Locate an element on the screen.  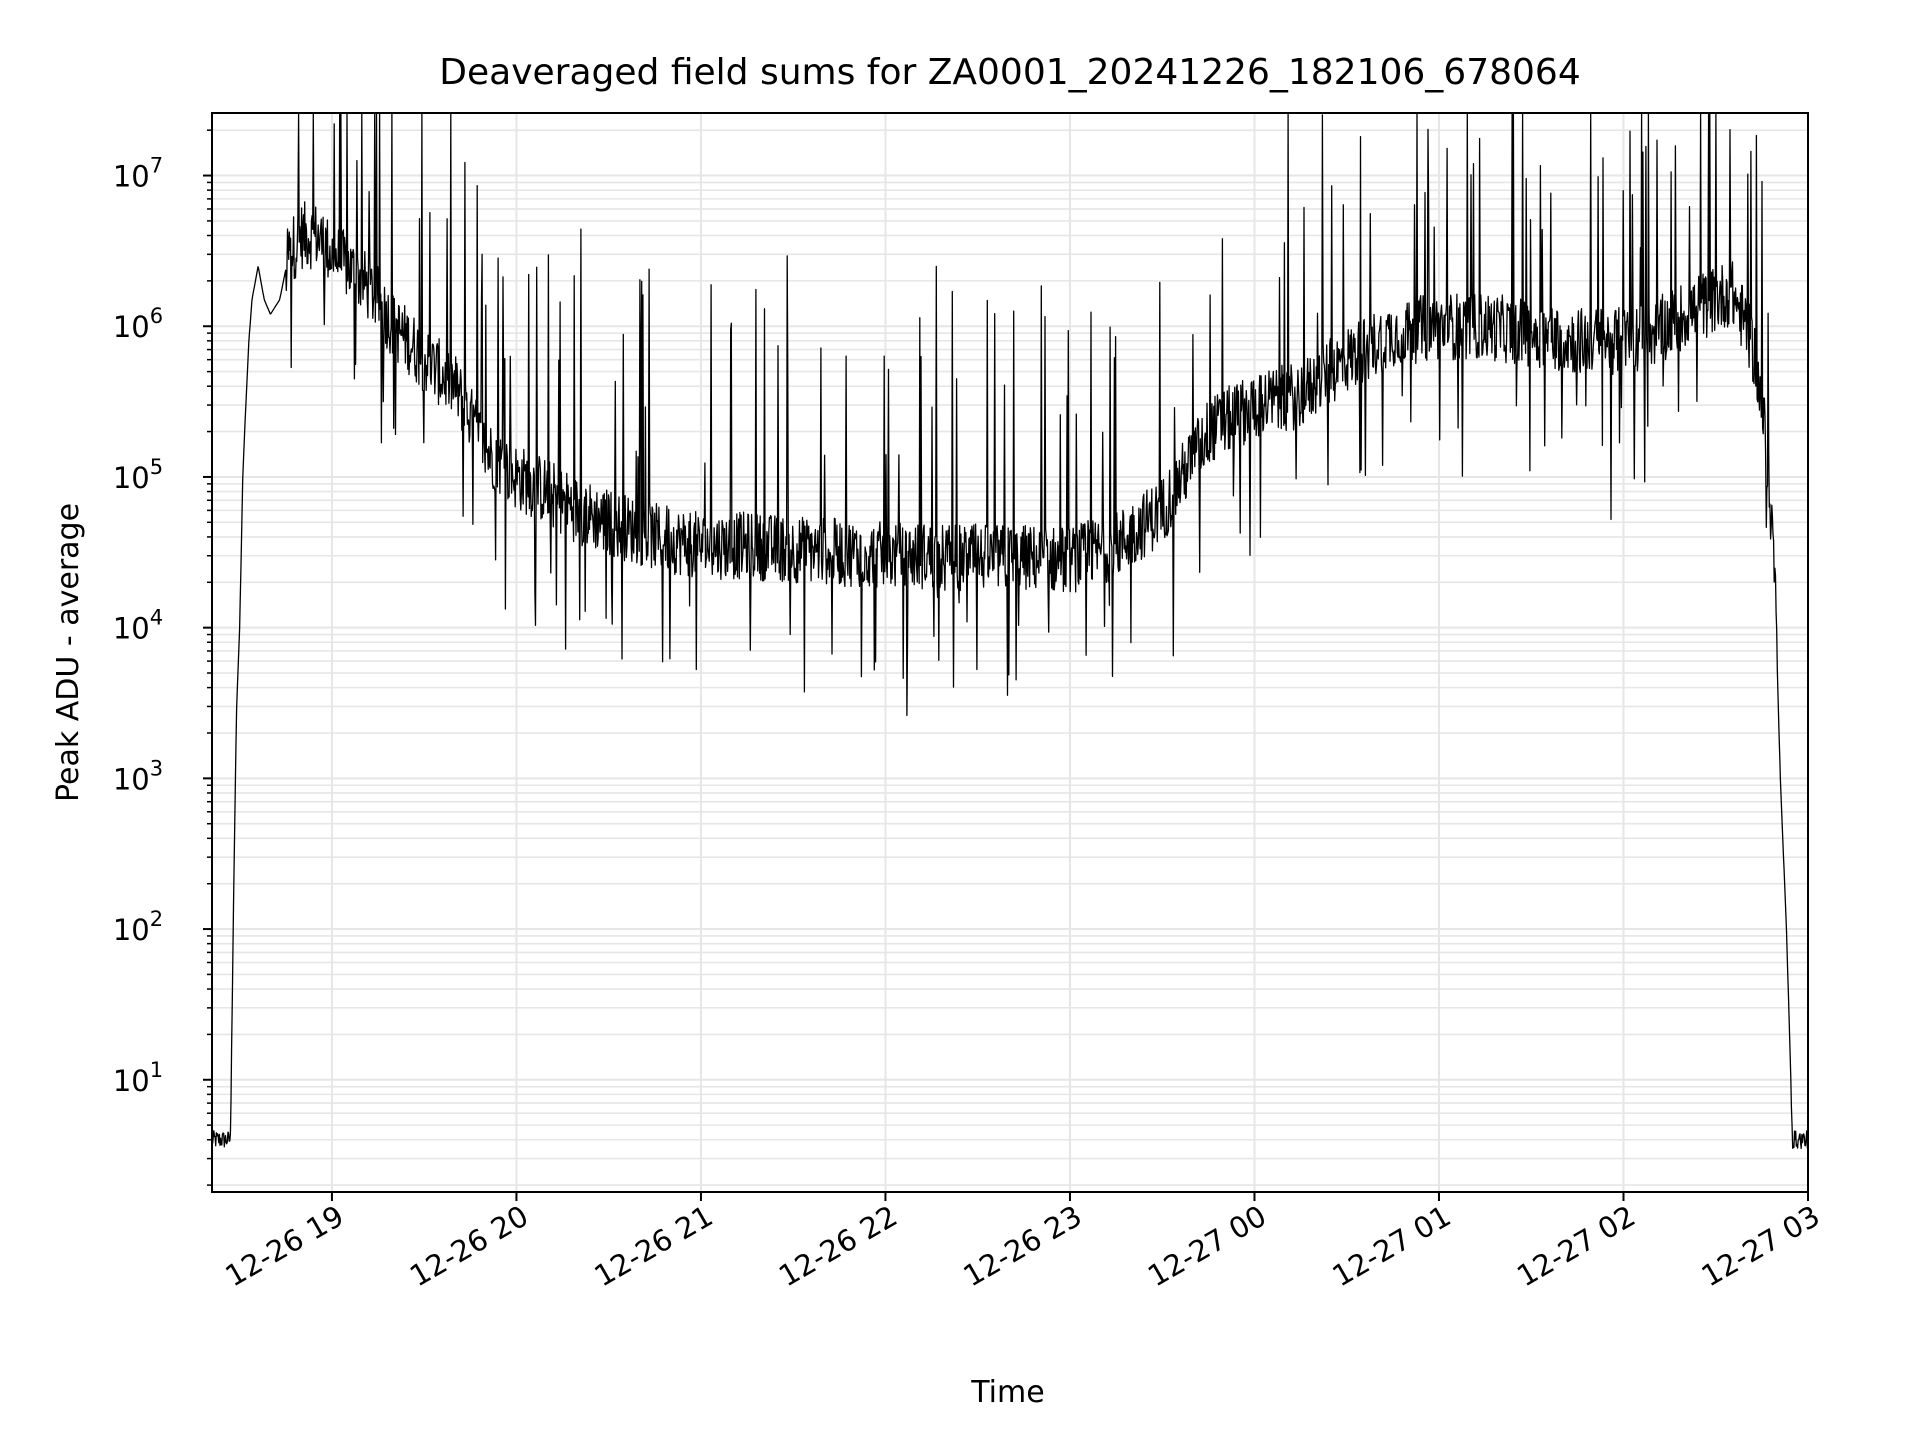
x-tick-label: 12-26 21 is located at coordinates (654, 1246).